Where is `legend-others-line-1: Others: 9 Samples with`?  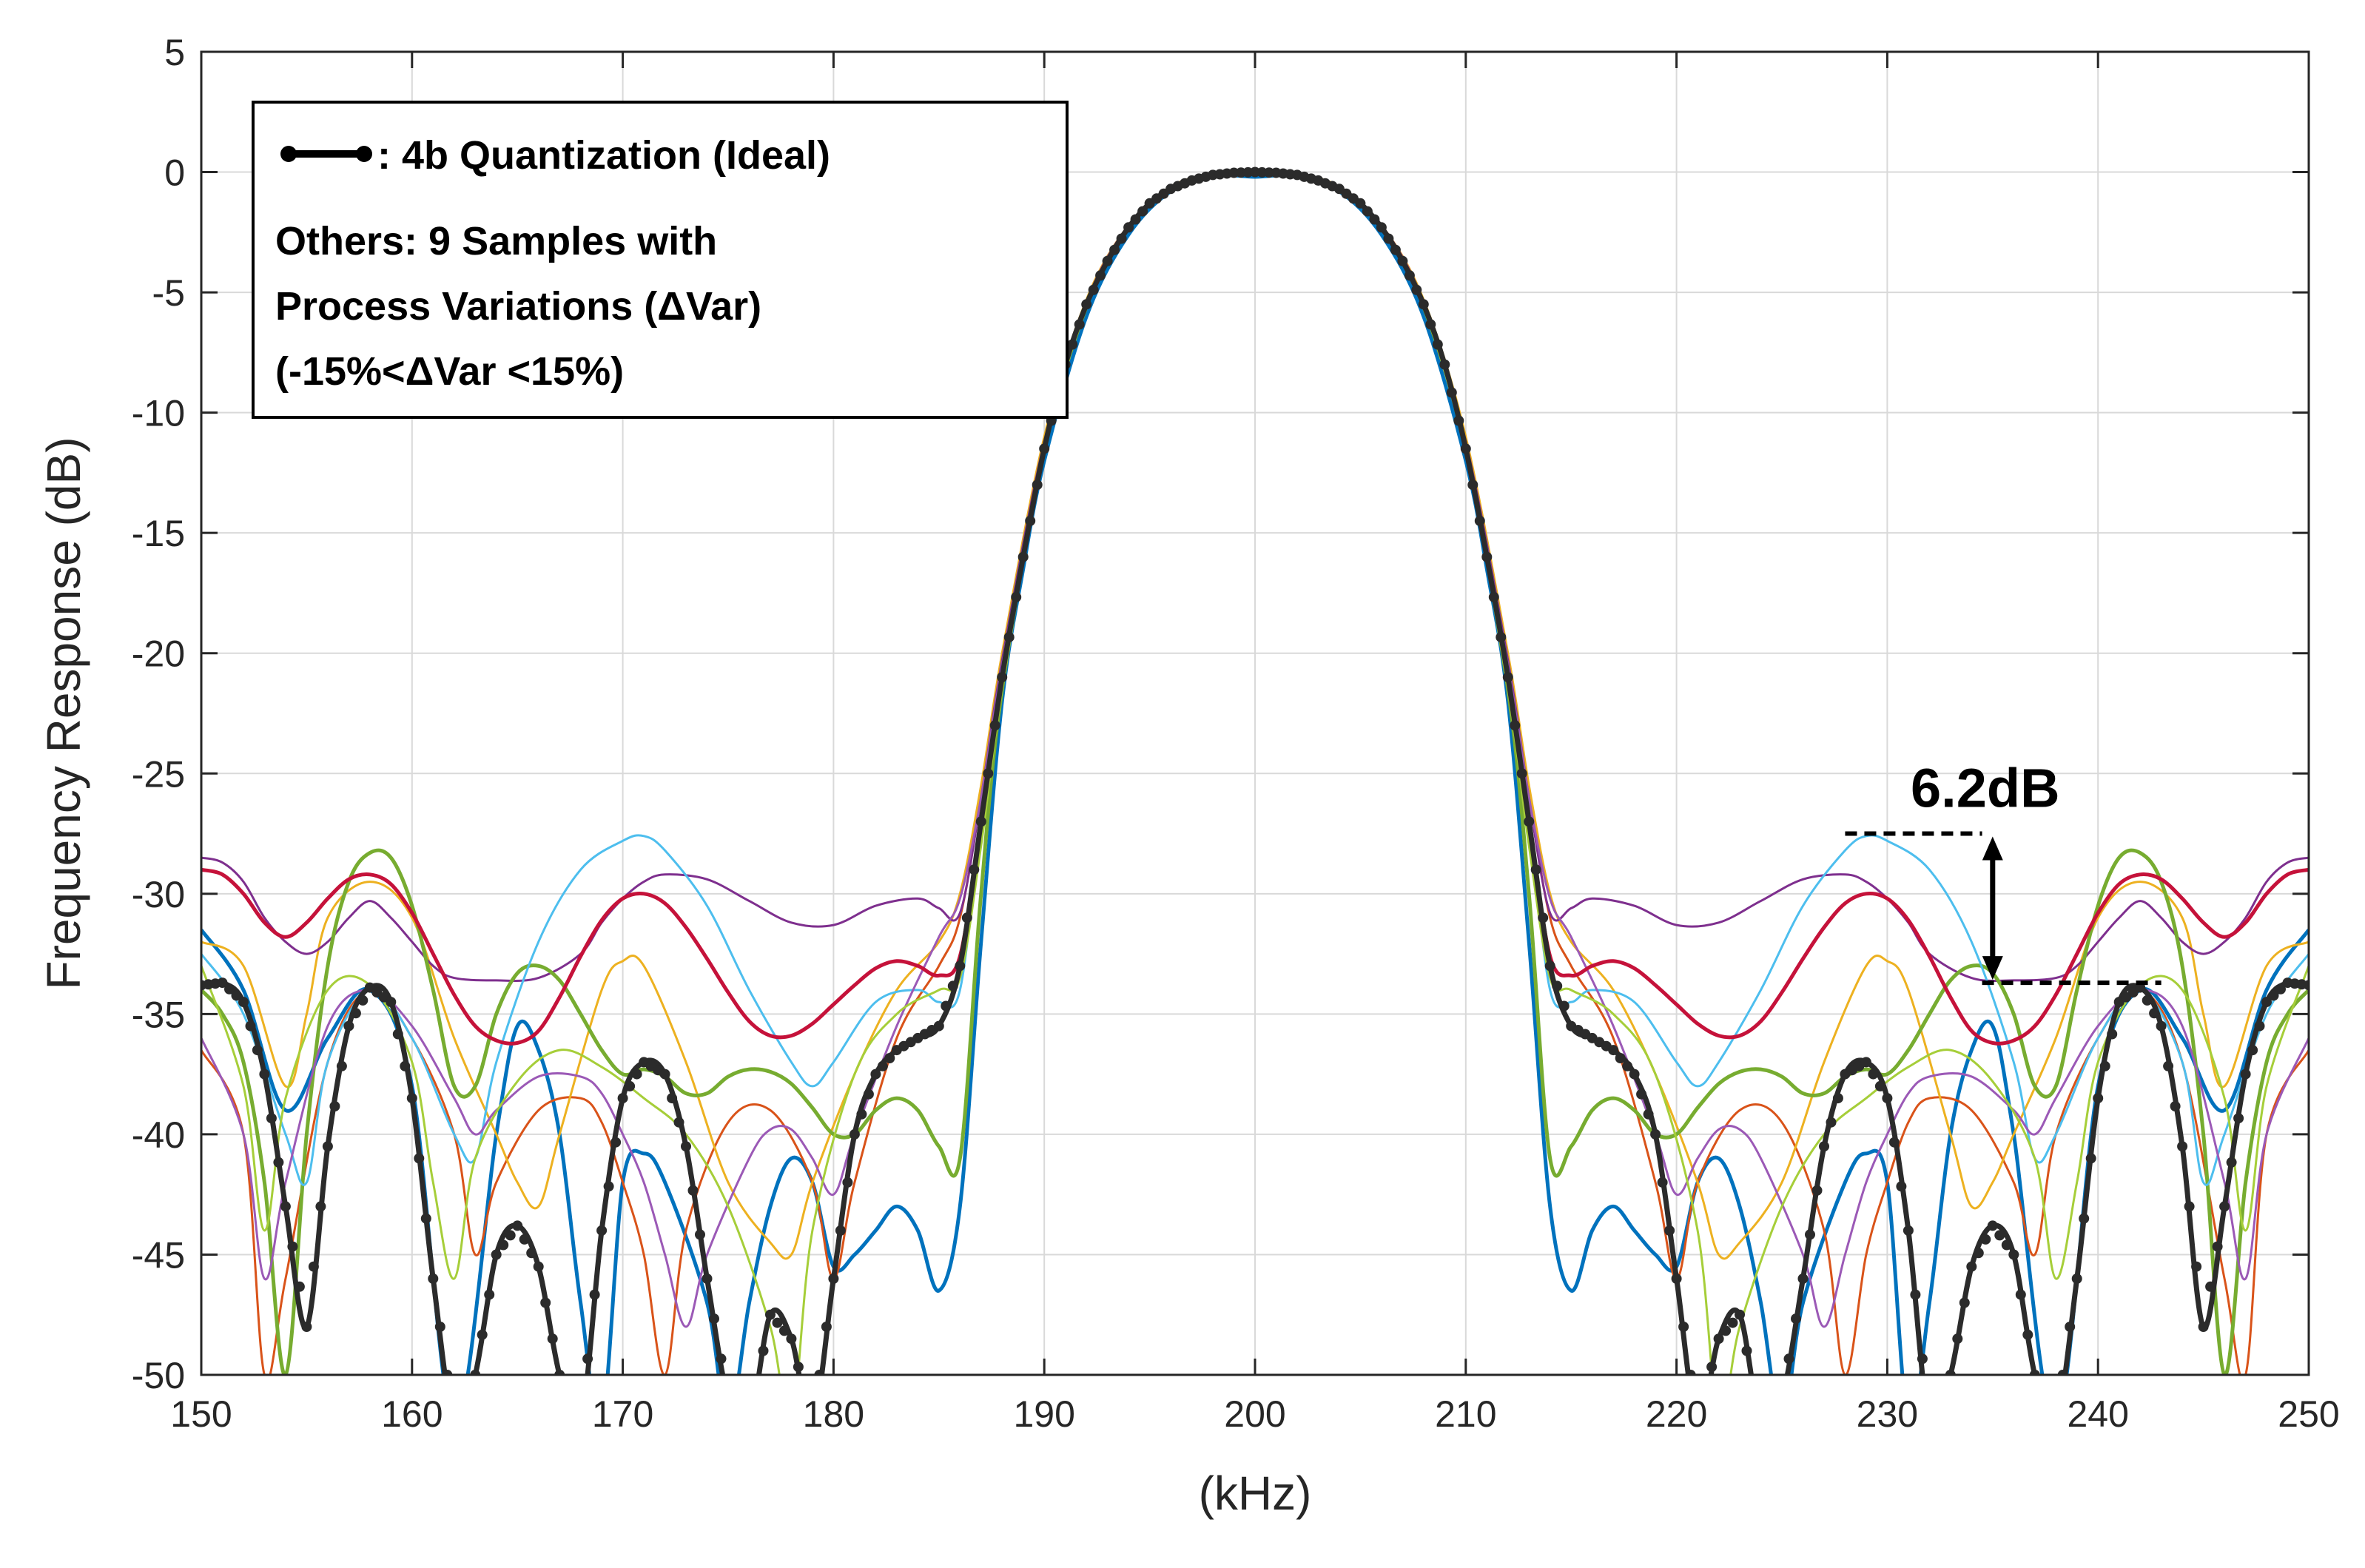
legend-others-line-1: Others: 9 Samples with is located at coordinates (496, 241).